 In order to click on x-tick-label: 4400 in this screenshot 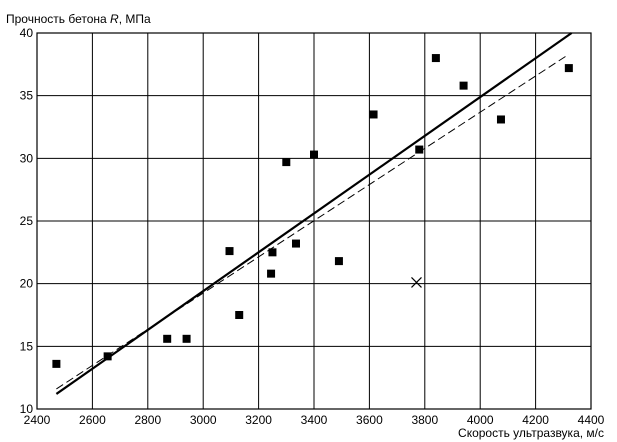, I will do `click(591, 420)`.